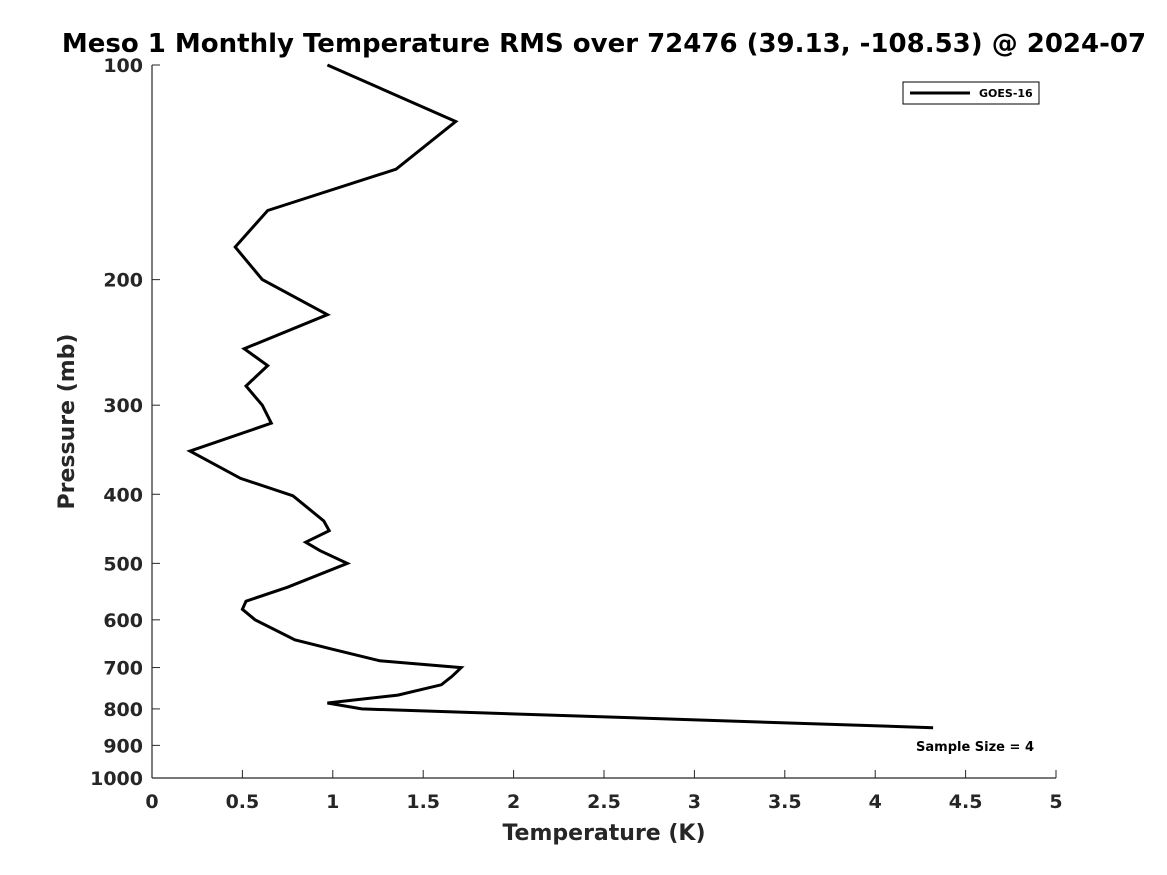 Image resolution: width=1167 pixels, height=875 pixels. What do you see at coordinates (123, 746) in the screenshot?
I see `y-tick-label: 900` at bounding box center [123, 746].